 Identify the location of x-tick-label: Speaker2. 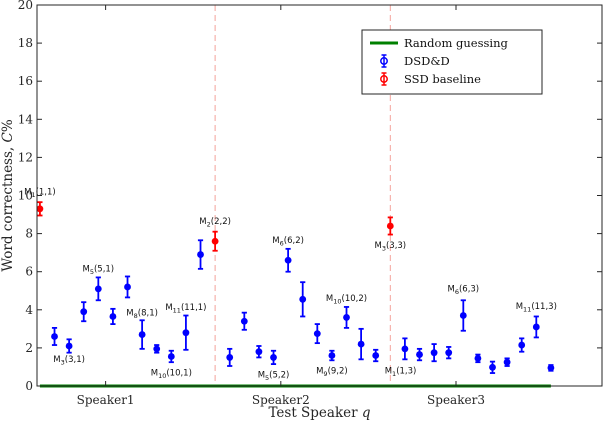
(281, 400).